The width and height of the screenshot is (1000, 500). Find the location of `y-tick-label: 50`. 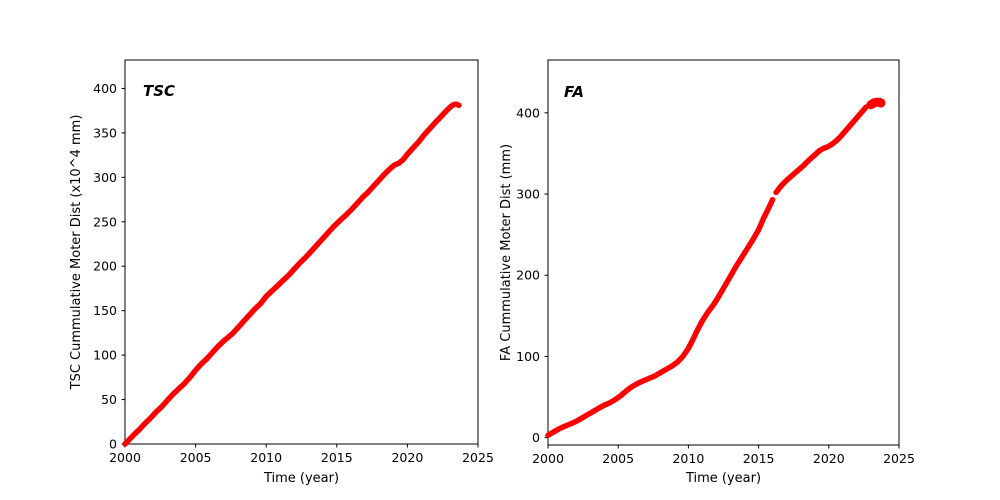

y-tick-label: 50 is located at coordinates (109, 399).